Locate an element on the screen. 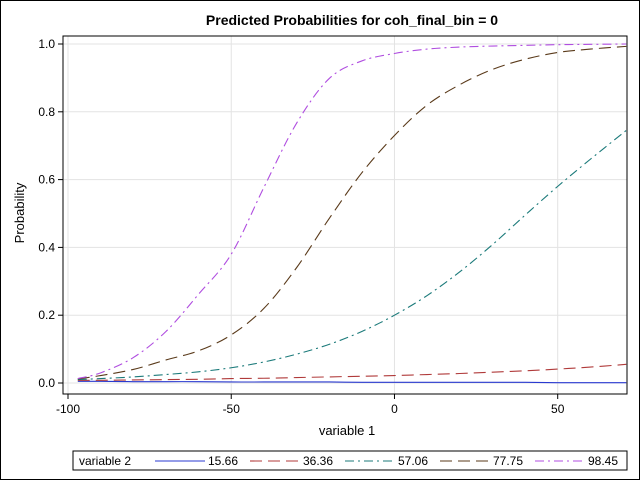  y-tick-label: 0.8 is located at coordinates (46, 112).